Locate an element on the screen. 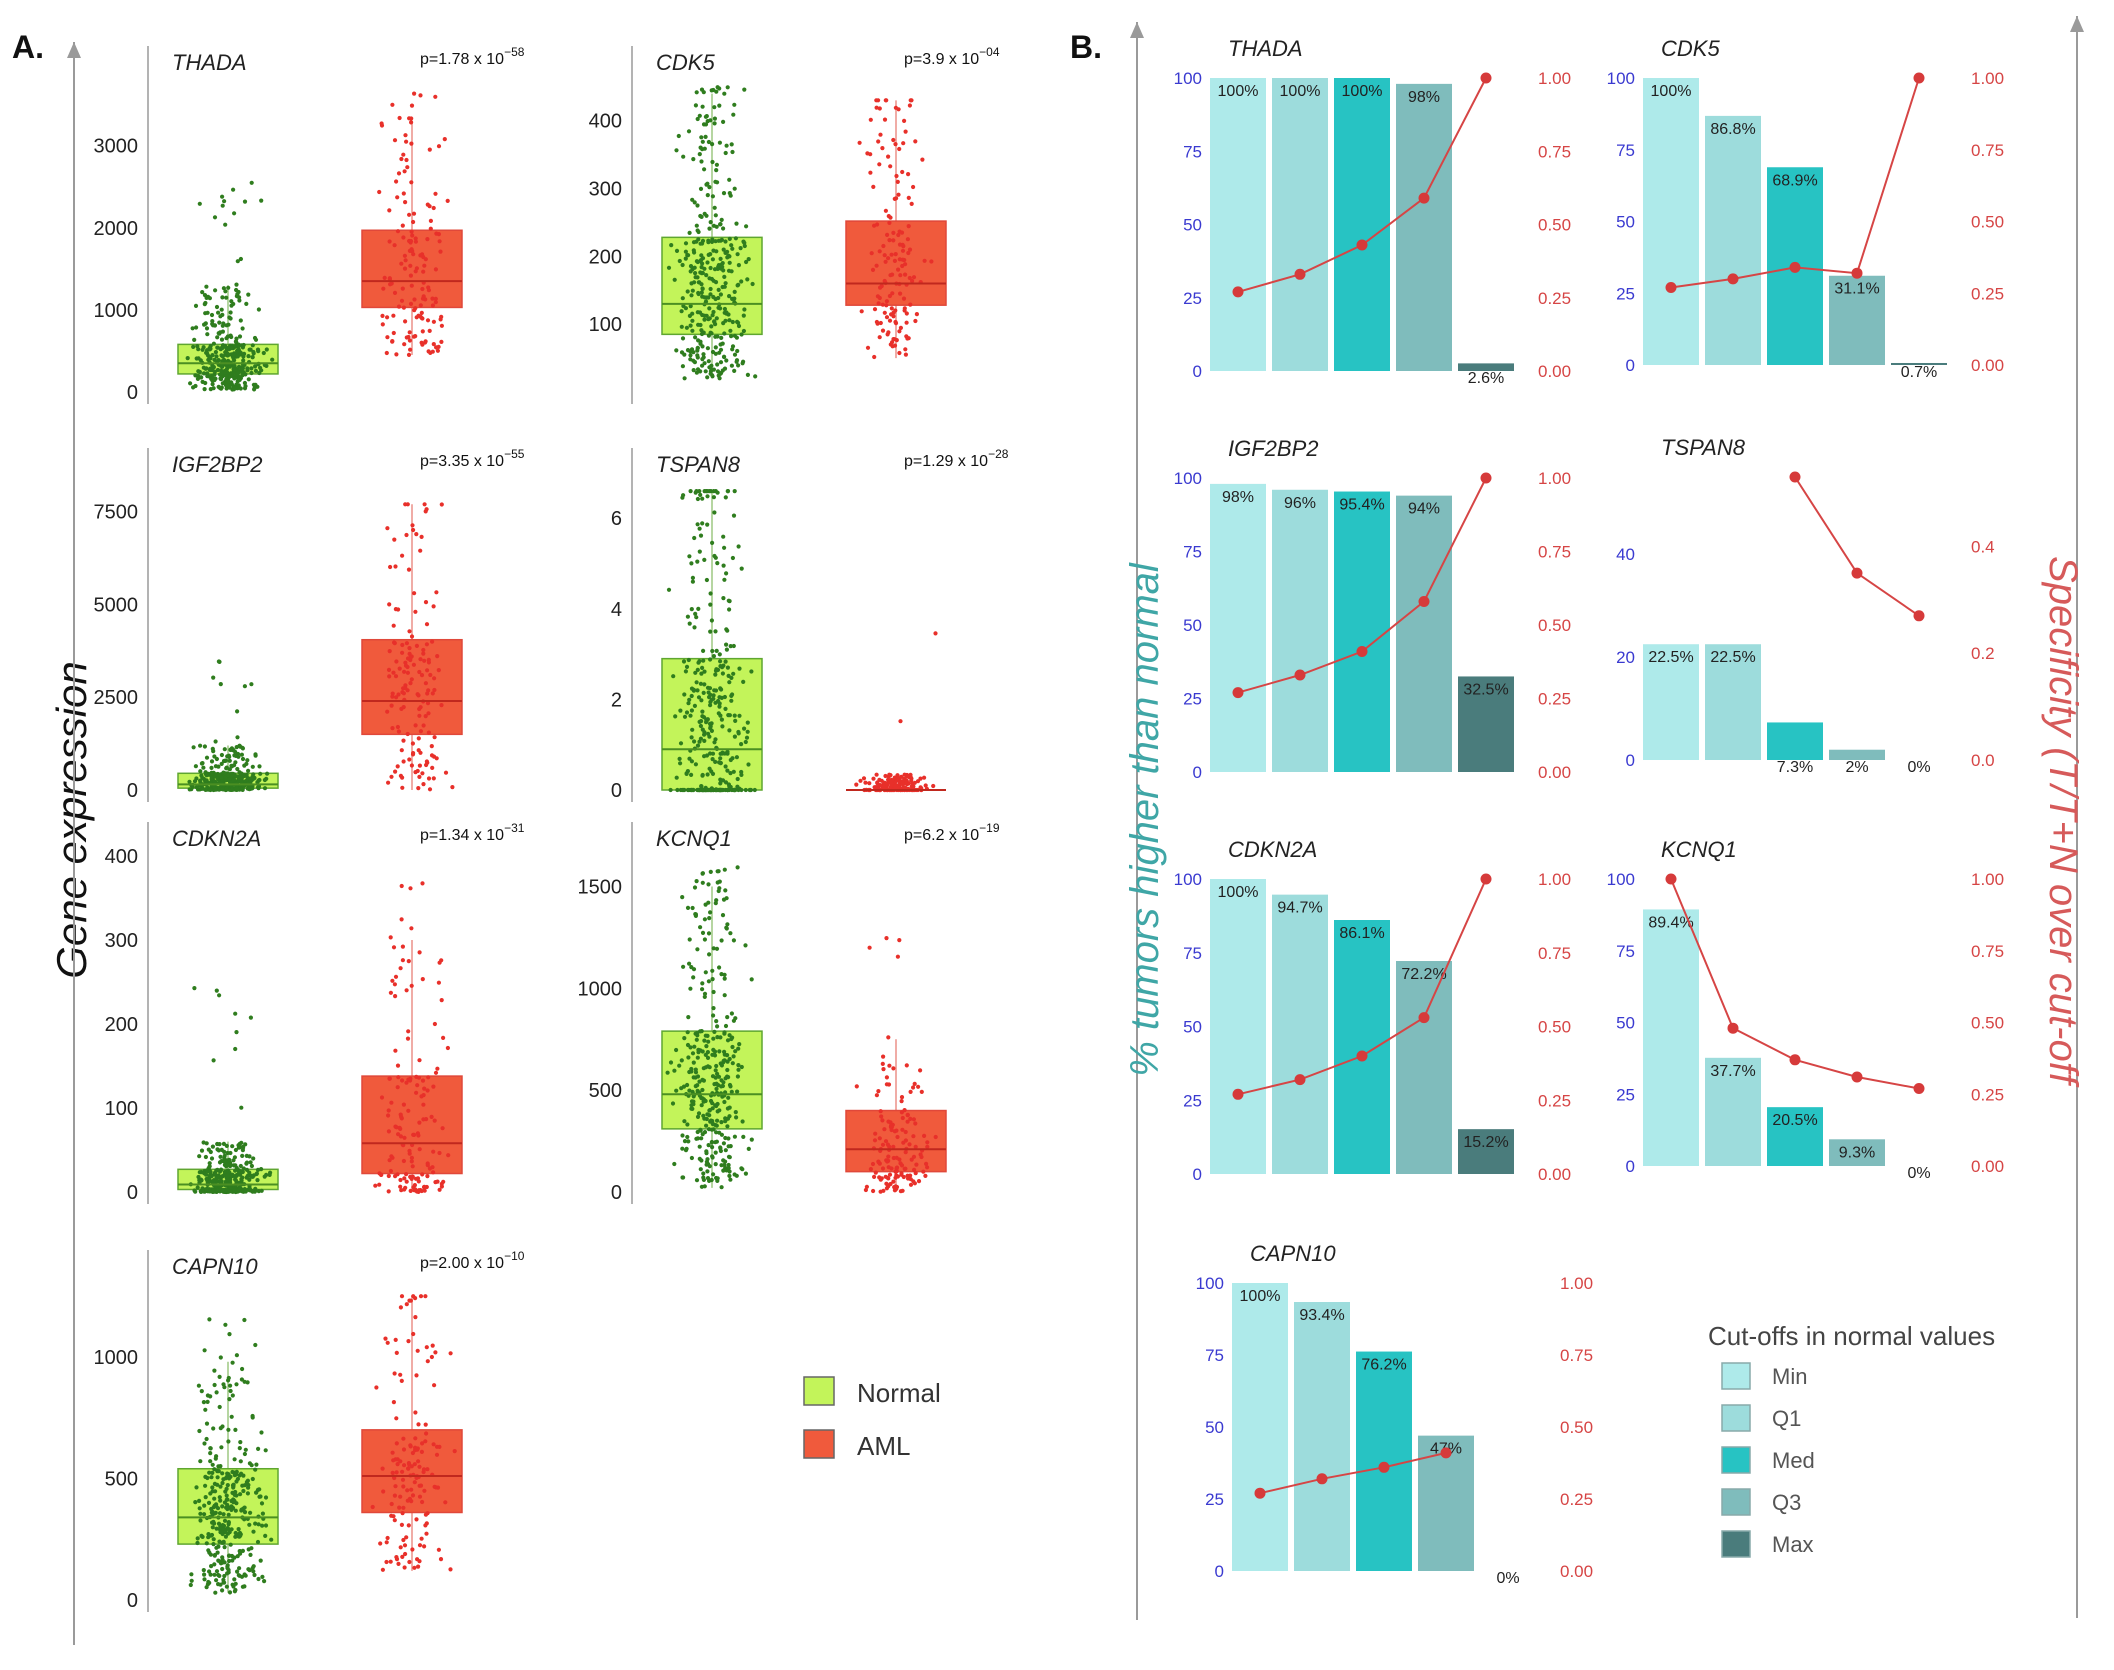  aml-group is located at coordinates (412, 1433).